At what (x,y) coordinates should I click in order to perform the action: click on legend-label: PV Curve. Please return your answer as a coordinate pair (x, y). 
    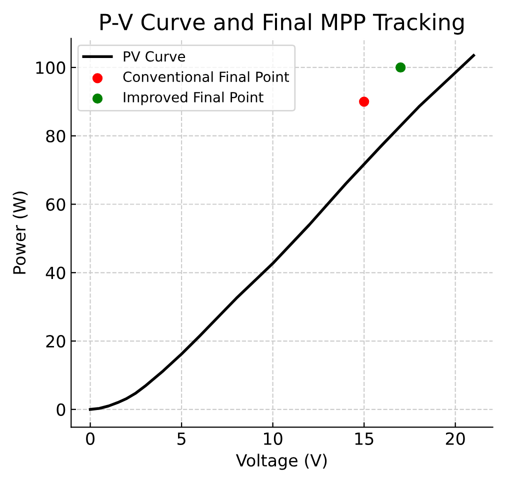
    Looking at the image, I should click on (155, 56).